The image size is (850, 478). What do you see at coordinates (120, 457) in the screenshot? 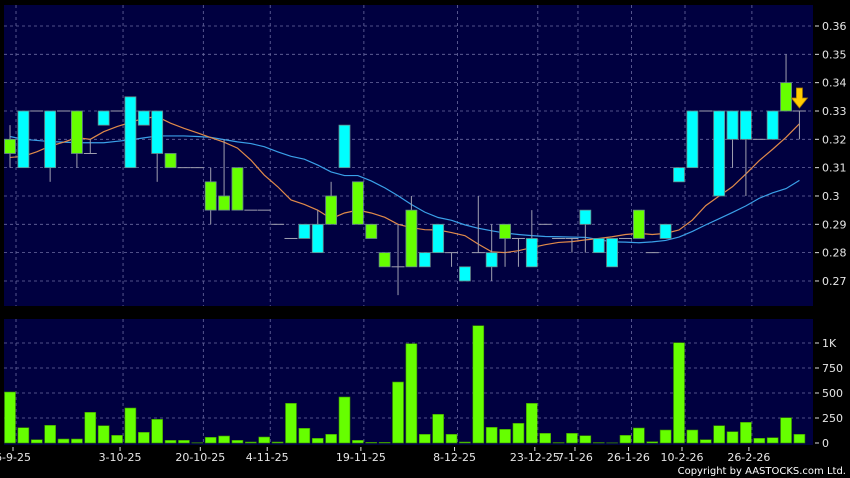
I see `date-tick-label: 3-10-25` at bounding box center [120, 457].